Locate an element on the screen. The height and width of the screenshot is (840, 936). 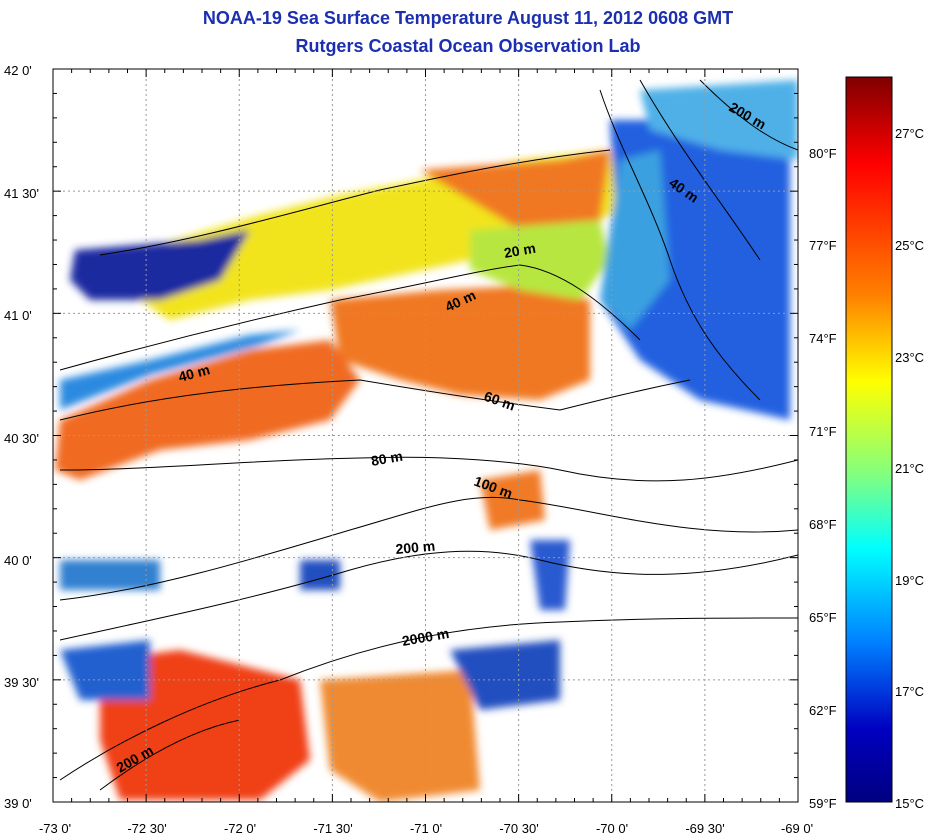
celsius-label: 25°C is located at coordinates (909, 245).